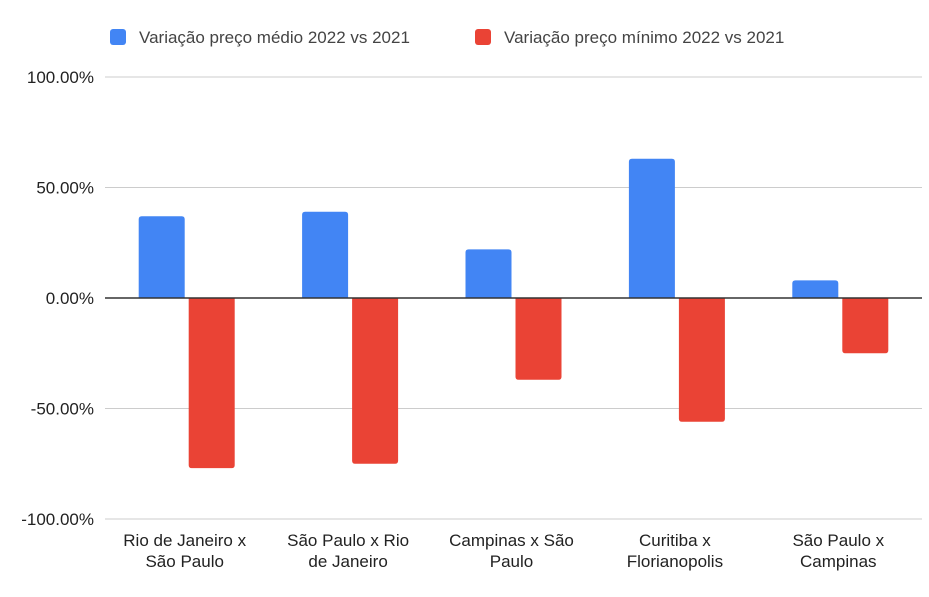  I want to click on x-category-label: Rio de Janeiro x São Paulo, so click(184, 551).